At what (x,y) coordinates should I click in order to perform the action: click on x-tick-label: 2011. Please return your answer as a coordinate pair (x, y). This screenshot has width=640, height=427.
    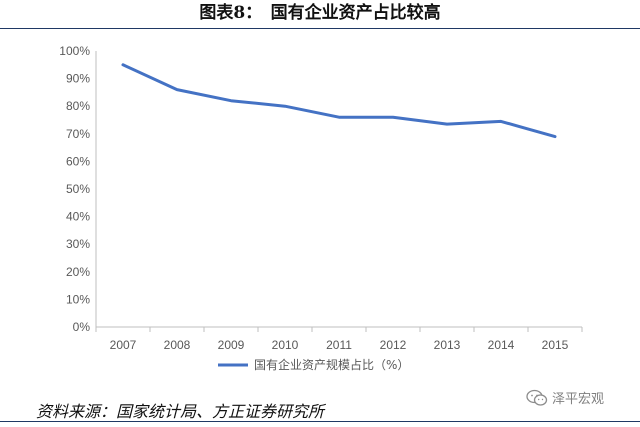
    Looking at the image, I should click on (339, 345).